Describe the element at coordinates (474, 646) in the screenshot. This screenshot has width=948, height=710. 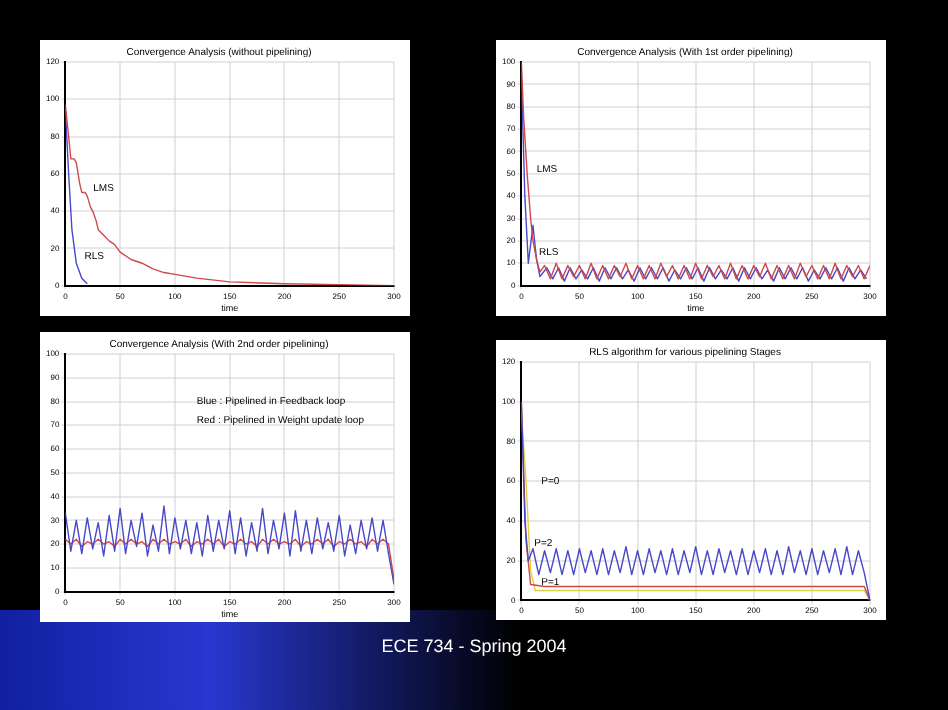
I see `text: ECE 734 - Spring 2004` at that location.